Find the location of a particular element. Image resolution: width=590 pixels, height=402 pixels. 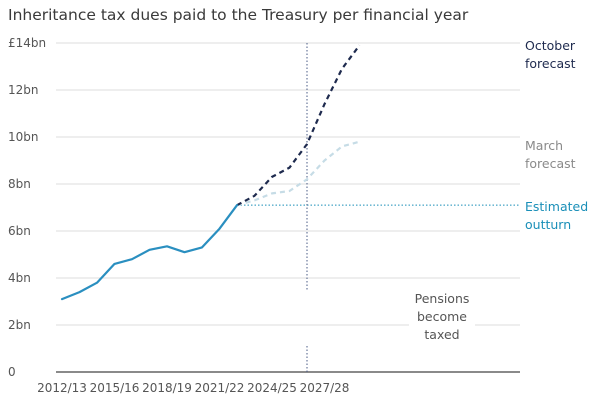

y-tick-label: 10bn is located at coordinates (23, 137).